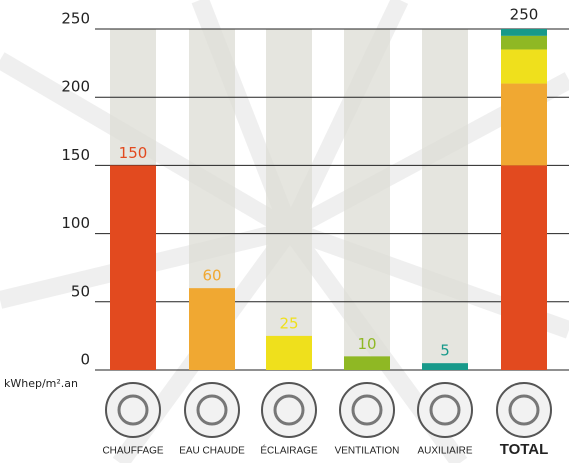 The width and height of the screenshot is (569, 463). Describe the element at coordinates (444, 451) in the screenshot. I see `x-tick-label: AUXILIAIRE` at that location.